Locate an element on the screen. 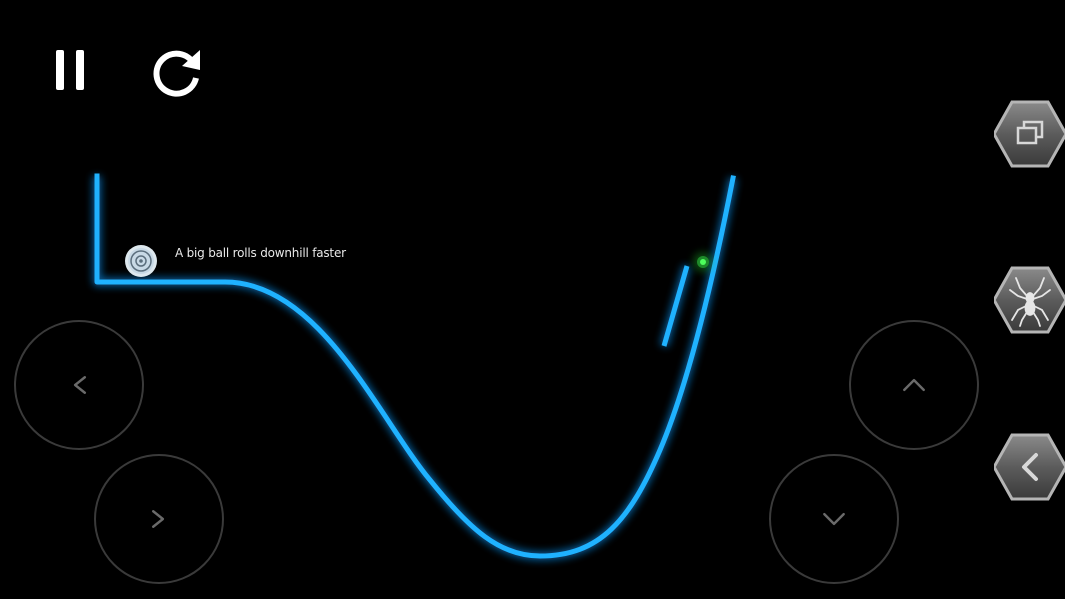  chevron-left-icon is located at coordinates (80, 385).